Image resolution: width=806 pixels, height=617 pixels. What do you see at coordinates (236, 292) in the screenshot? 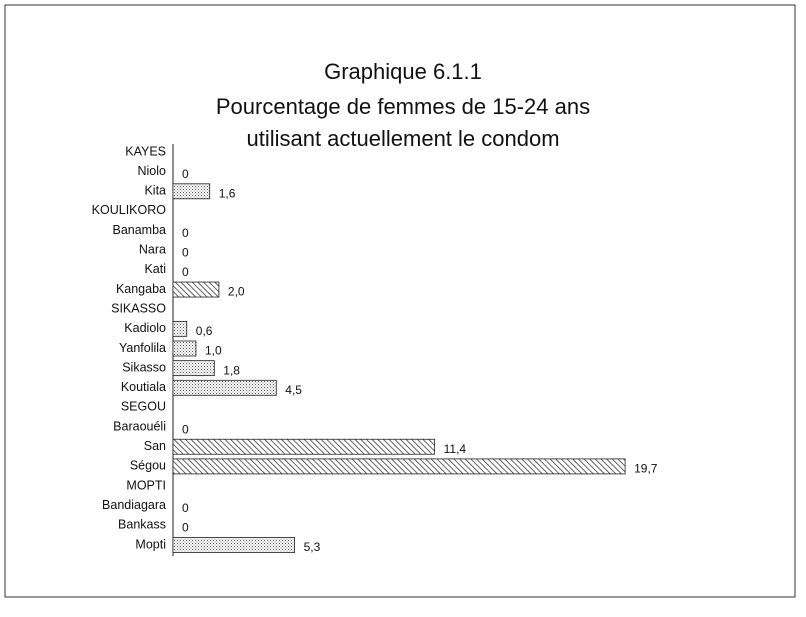
I see `value-label: 2,0` at bounding box center [236, 292].